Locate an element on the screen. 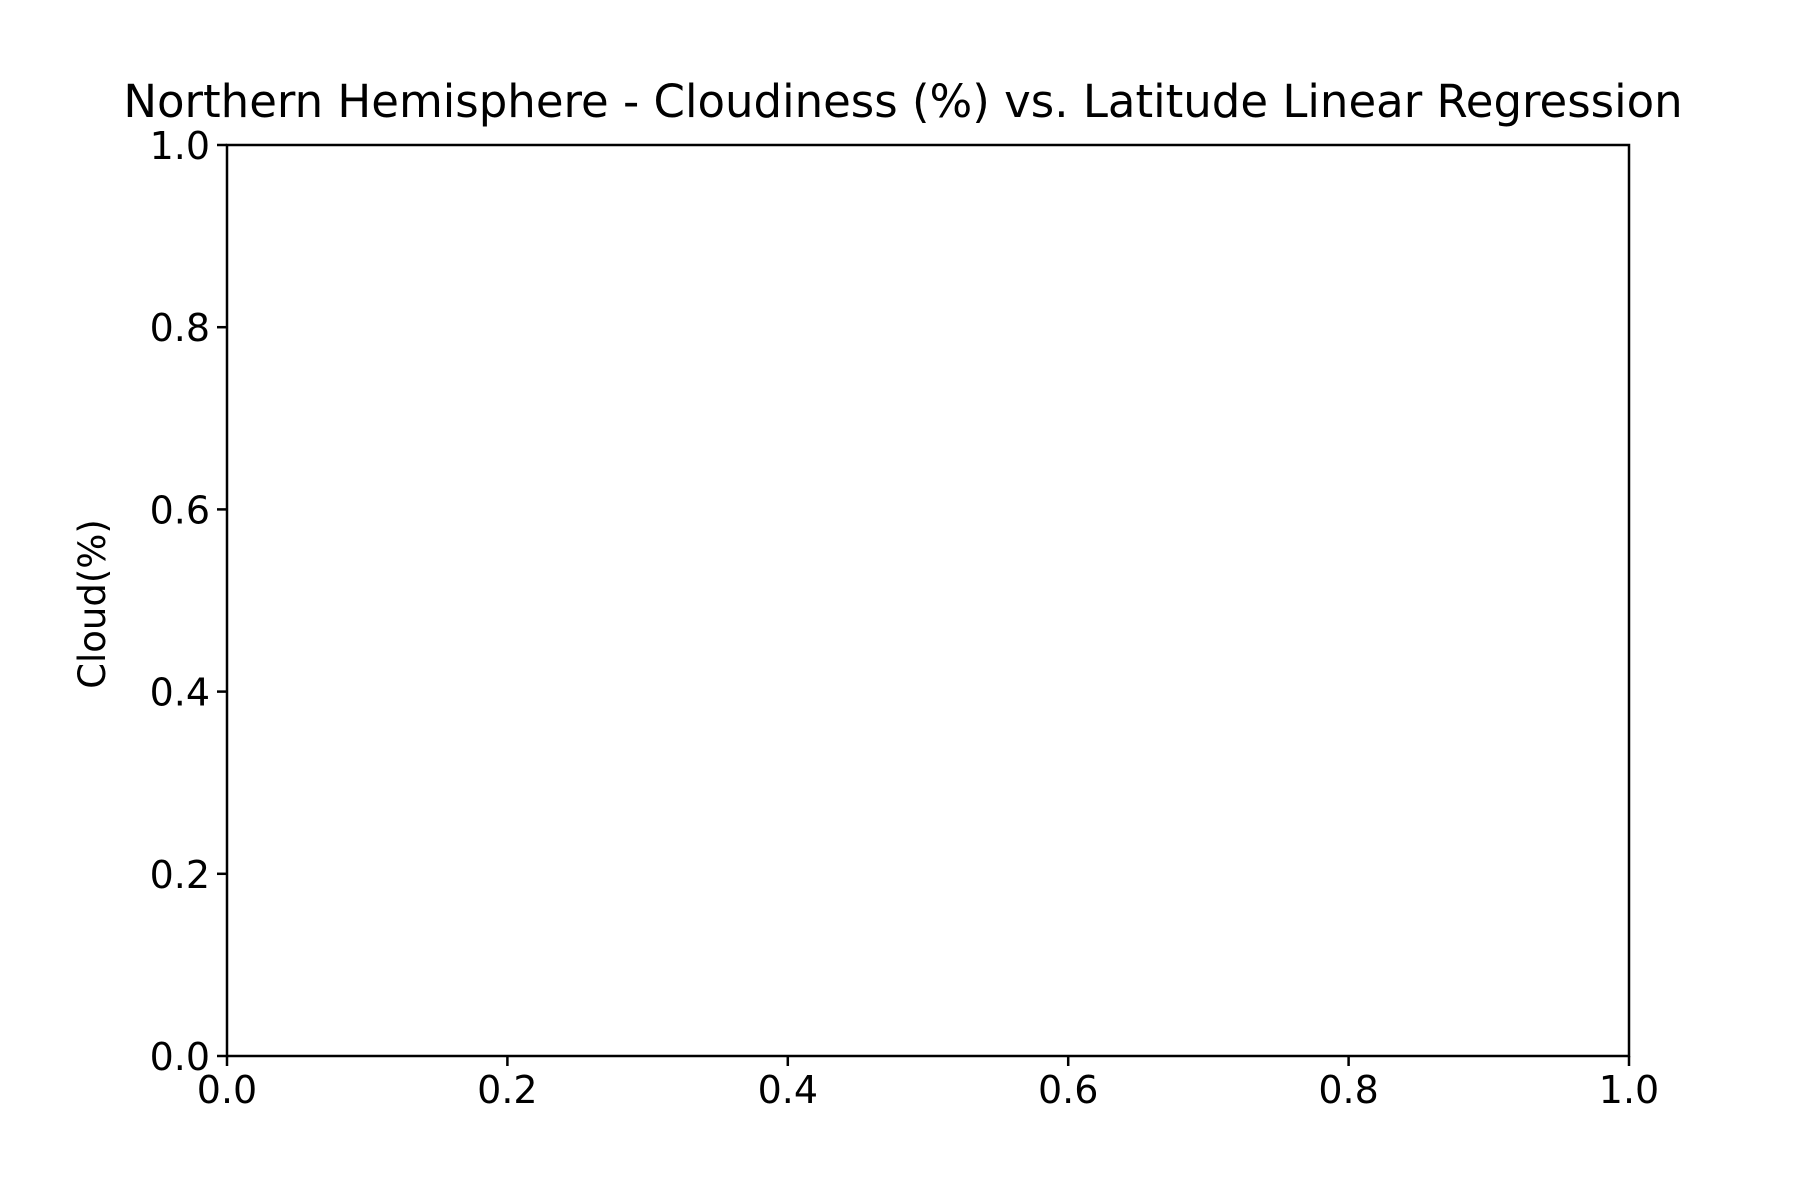  y-axis-label: Cloud(%) is located at coordinates (92, 604).